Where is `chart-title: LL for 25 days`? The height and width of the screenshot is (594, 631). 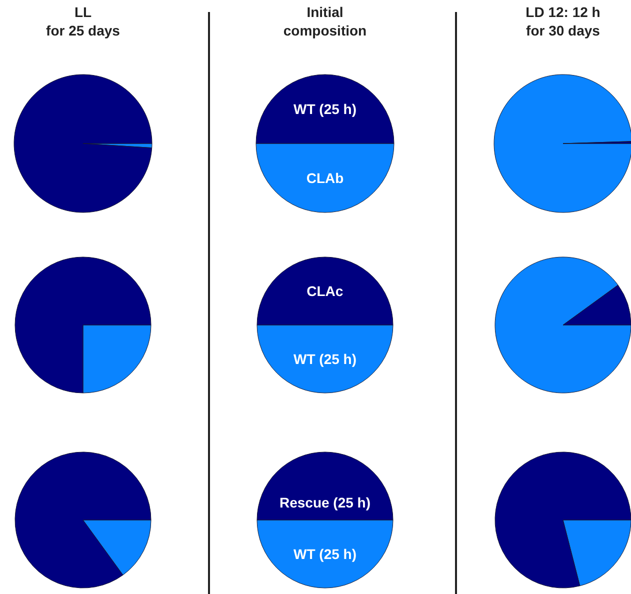
chart-title: LL for 25 days is located at coordinates (83, 21).